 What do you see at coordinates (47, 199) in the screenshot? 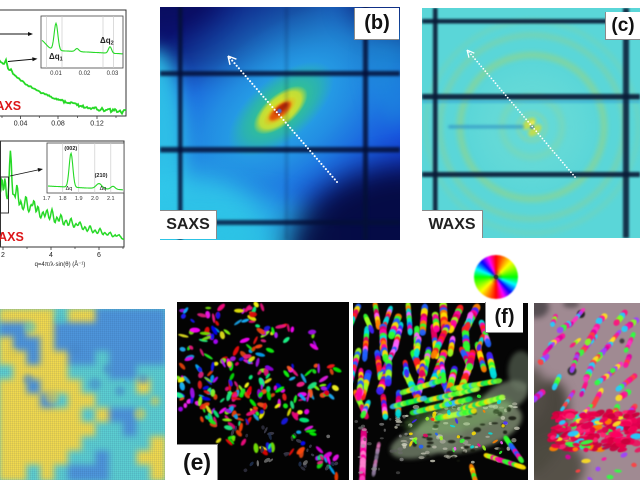
I see `svg-text: 1.7` at bounding box center [47, 199].